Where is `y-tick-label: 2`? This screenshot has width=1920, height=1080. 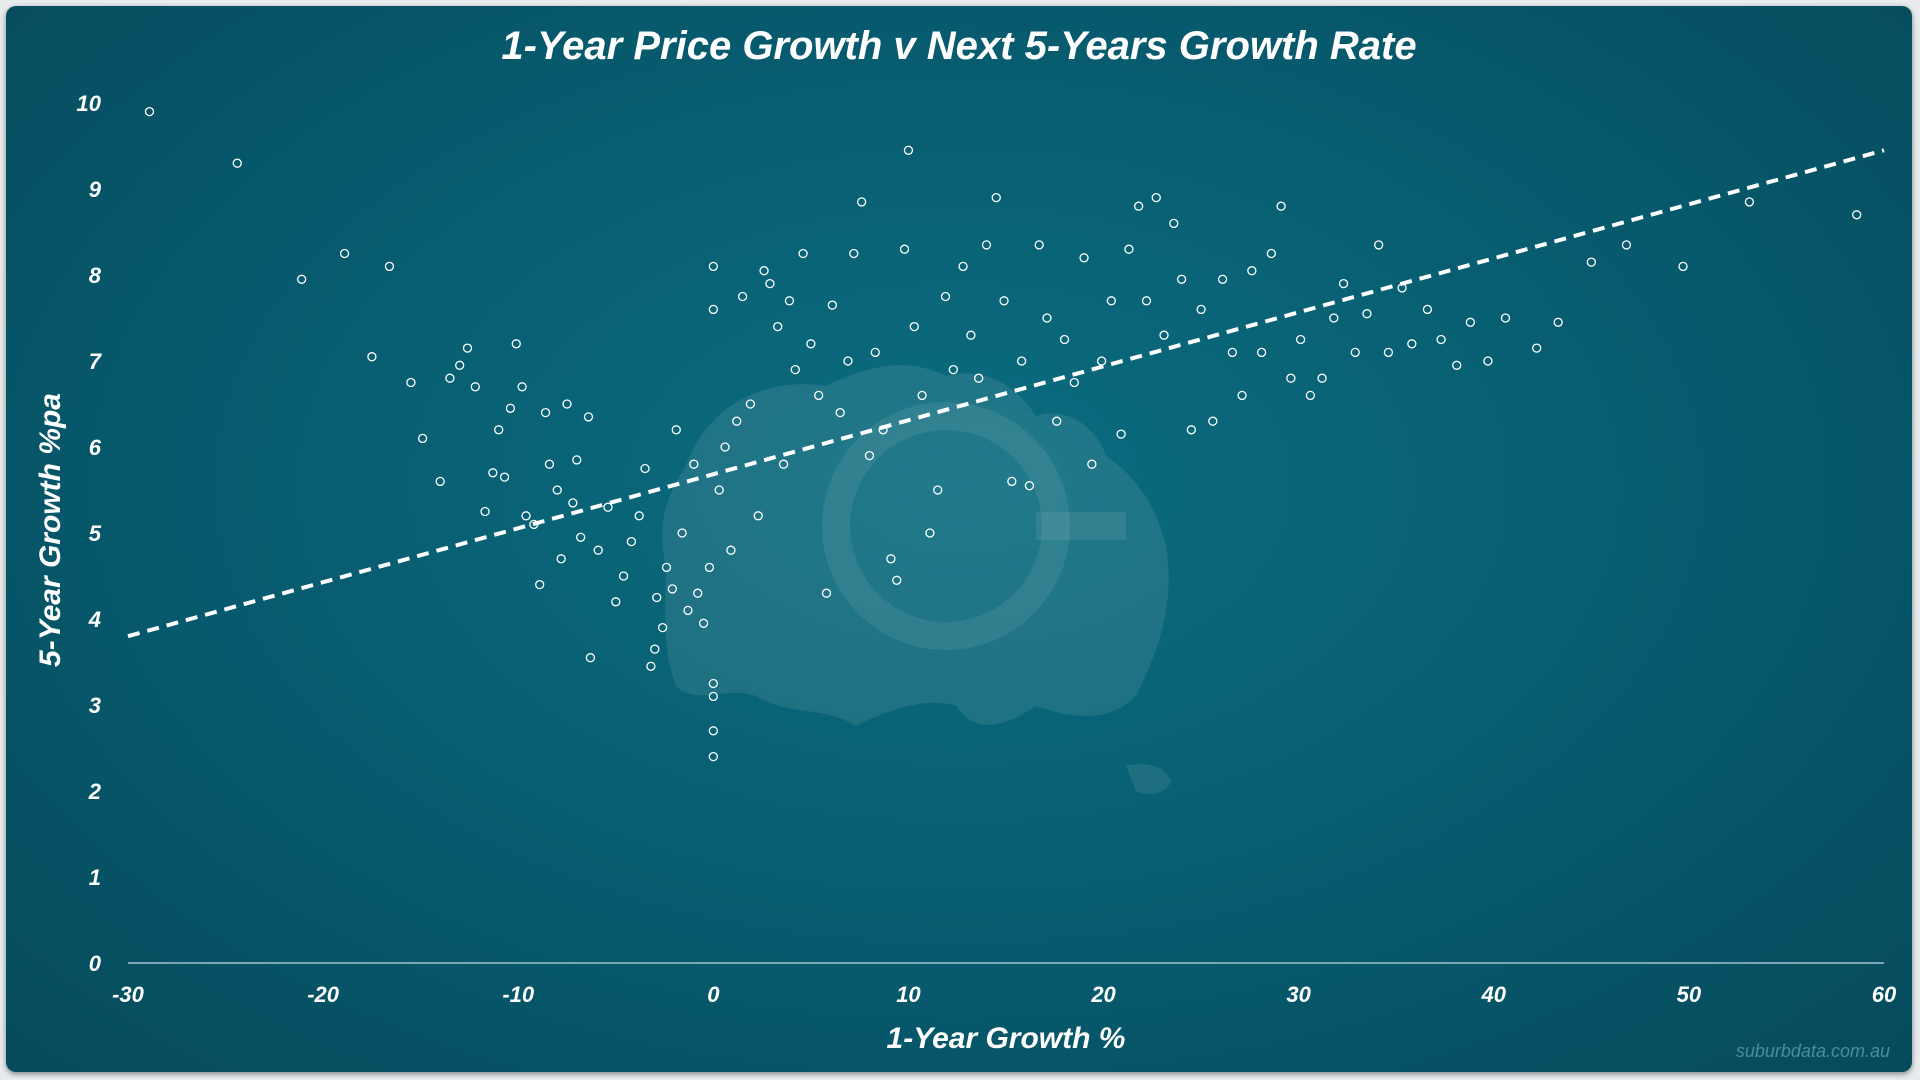
y-tick-label: 2 is located at coordinates (95, 791).